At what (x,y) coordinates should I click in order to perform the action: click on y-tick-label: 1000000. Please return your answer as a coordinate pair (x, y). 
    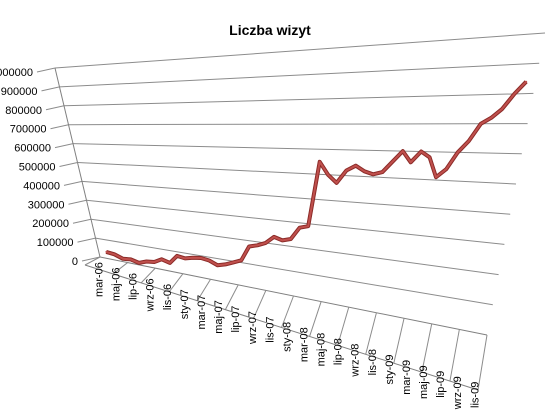
    Looking at the image, I should click on (16, 73).